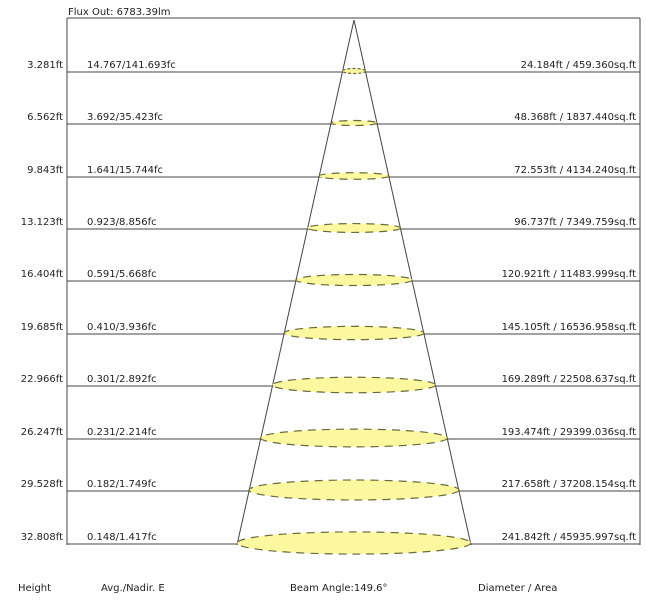 This screenshot has width=646, height=603. I want to click on height-value: 6.562ft, so click(45, 117).